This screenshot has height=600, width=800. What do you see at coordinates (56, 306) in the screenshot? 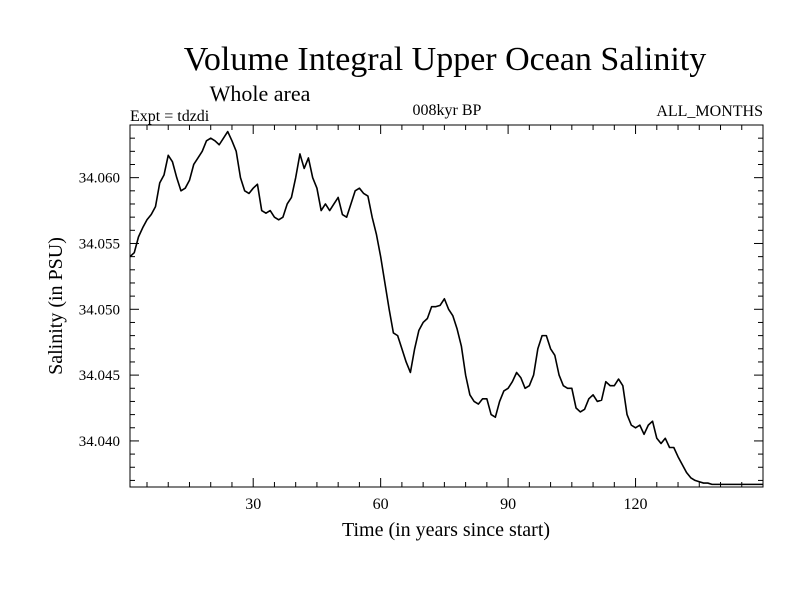
I see `y-axis-label: Salinity (in PSU)` at bounding box center [56, 306].